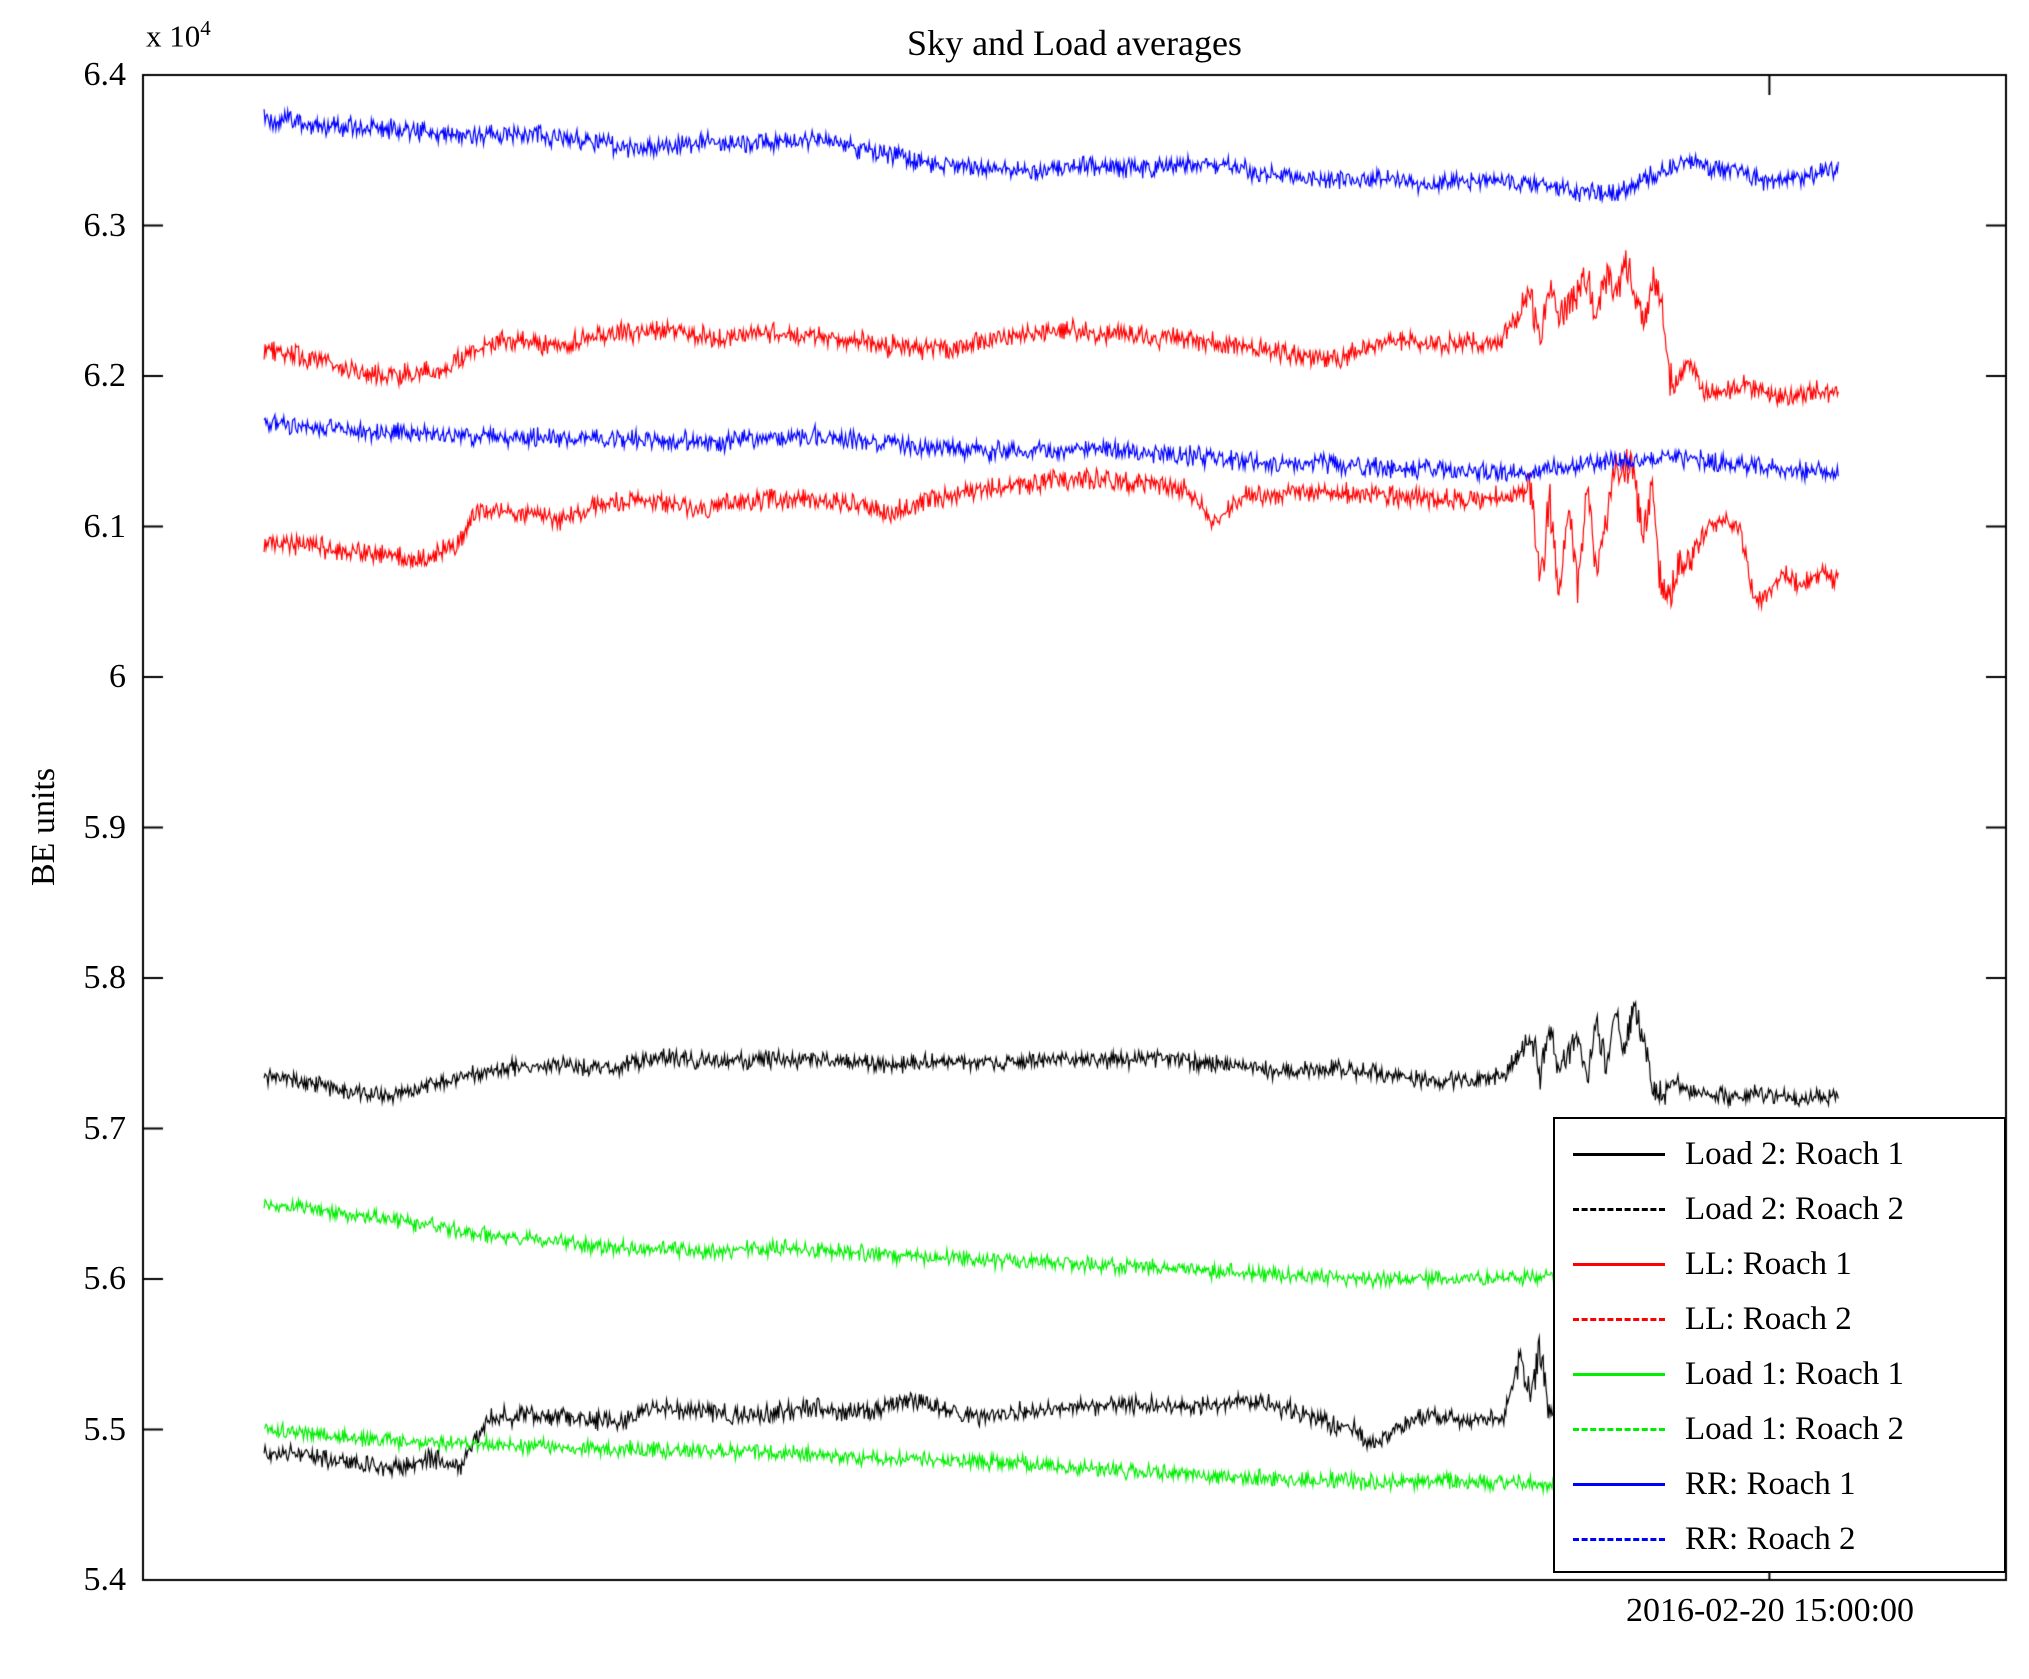 The image size is (2029, 1679). What do you see at coordinates (105, 1278) in the screenshot?
I see `y-tick-label: 5.6` at bounding box center [105, 1278].